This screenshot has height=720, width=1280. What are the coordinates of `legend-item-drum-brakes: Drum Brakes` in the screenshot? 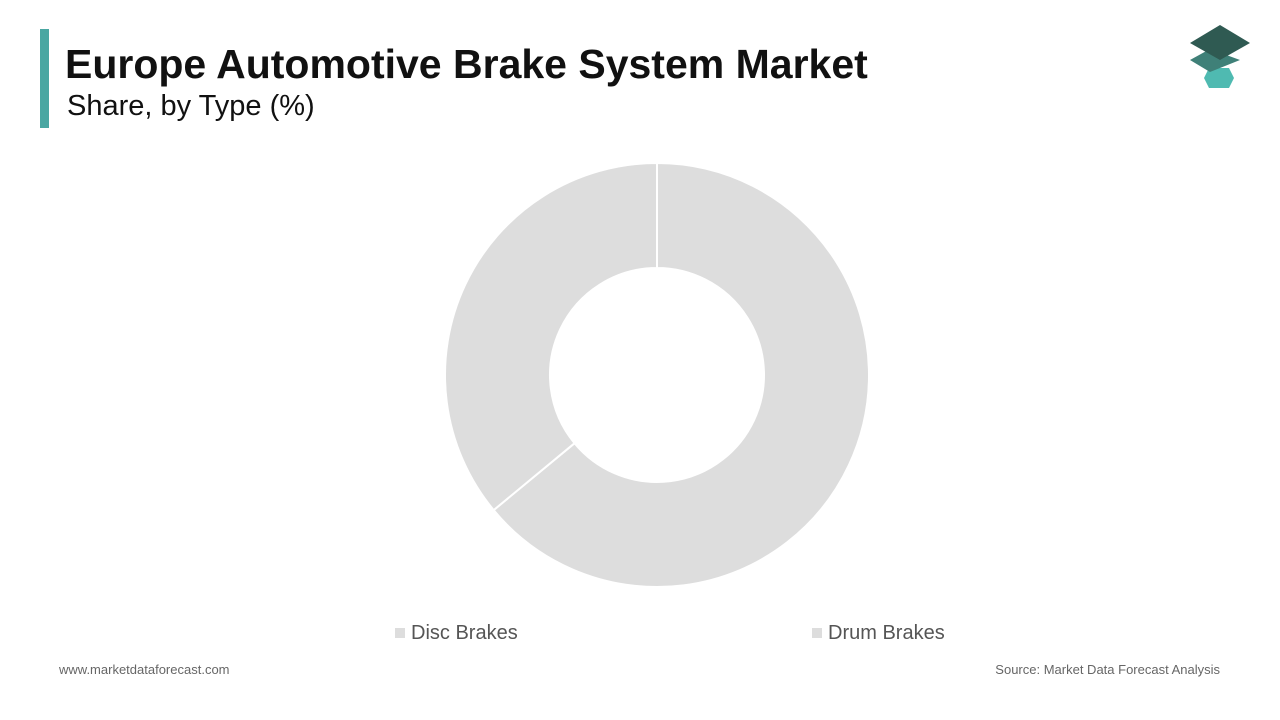 It's located at (878, 633).